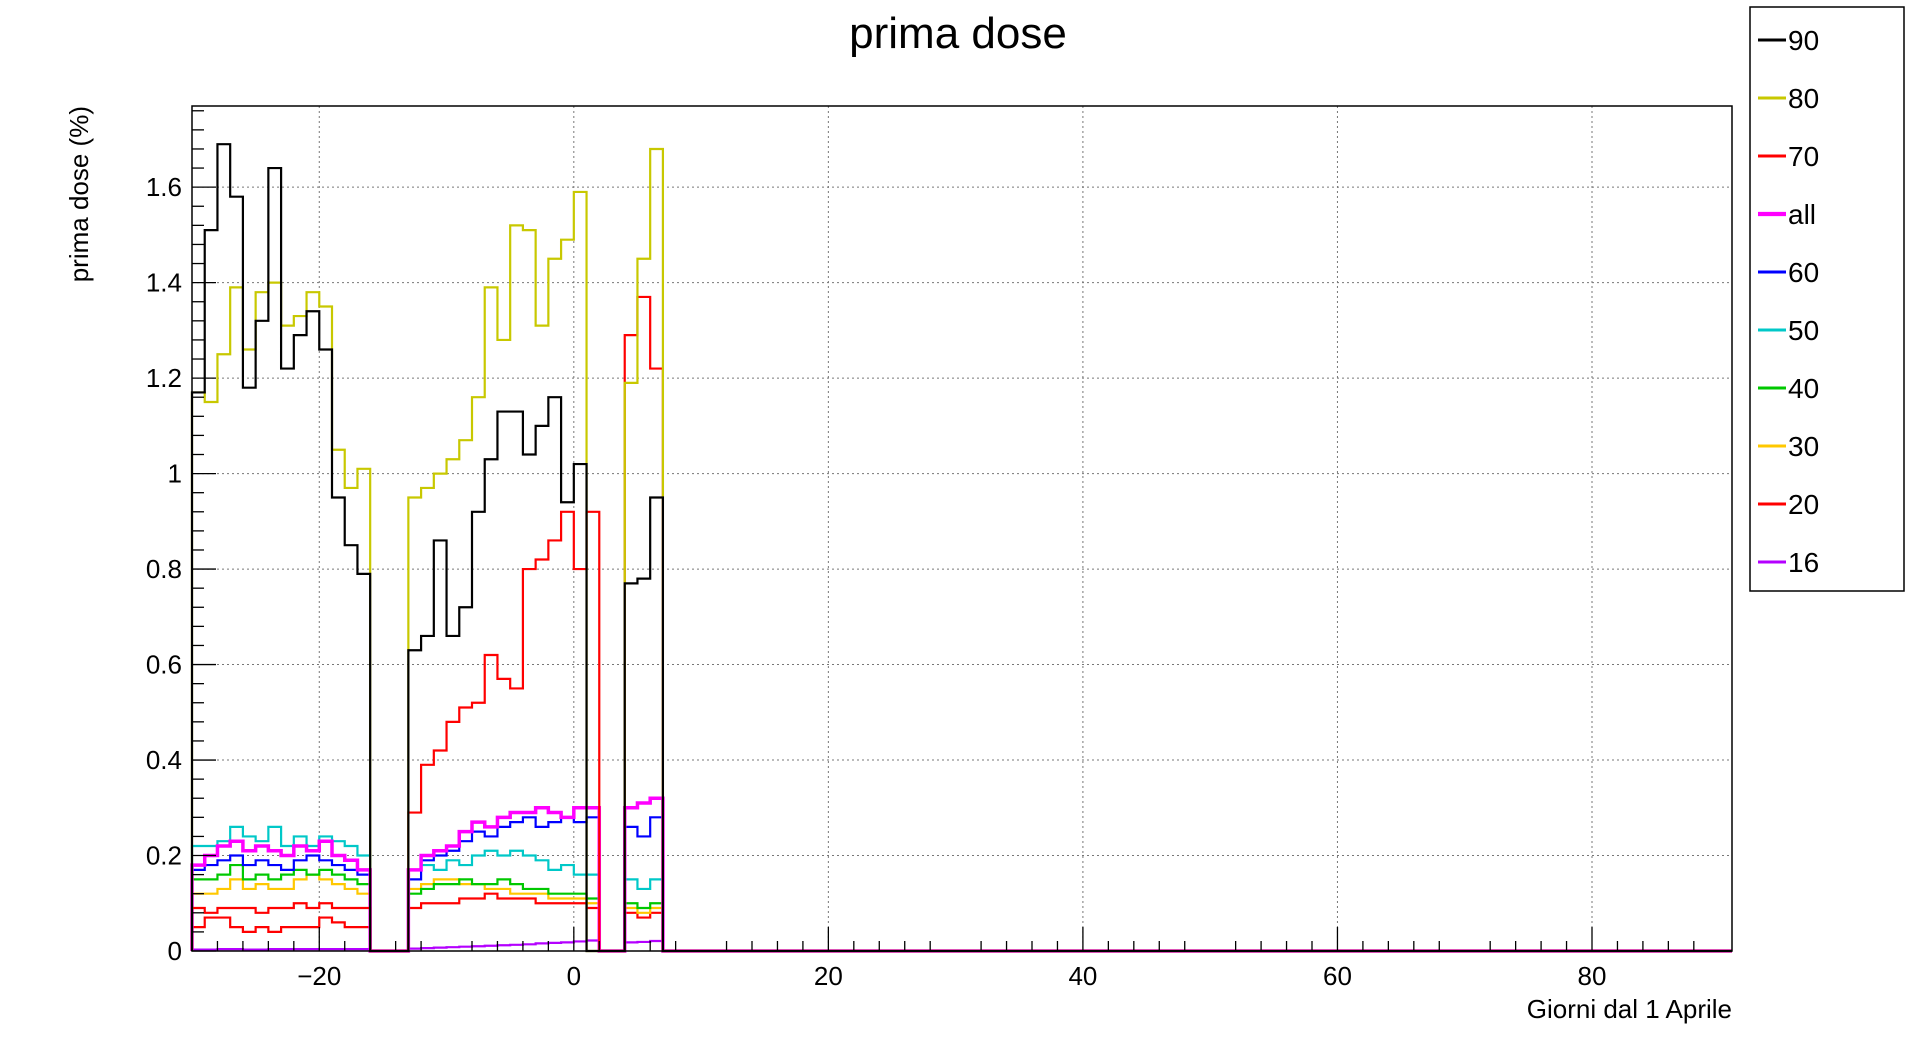  Describe the element at coordinates (1803, 156) in the screenshot. I see `legend-label-70: 70` at that location.